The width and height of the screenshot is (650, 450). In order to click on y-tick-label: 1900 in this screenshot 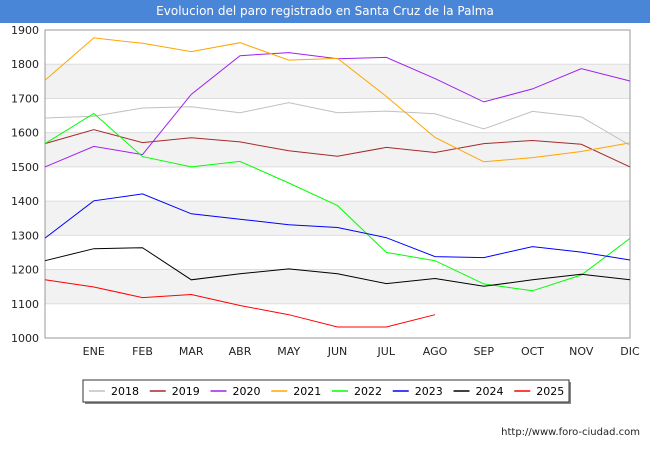, I will do `click(25, 30)`.